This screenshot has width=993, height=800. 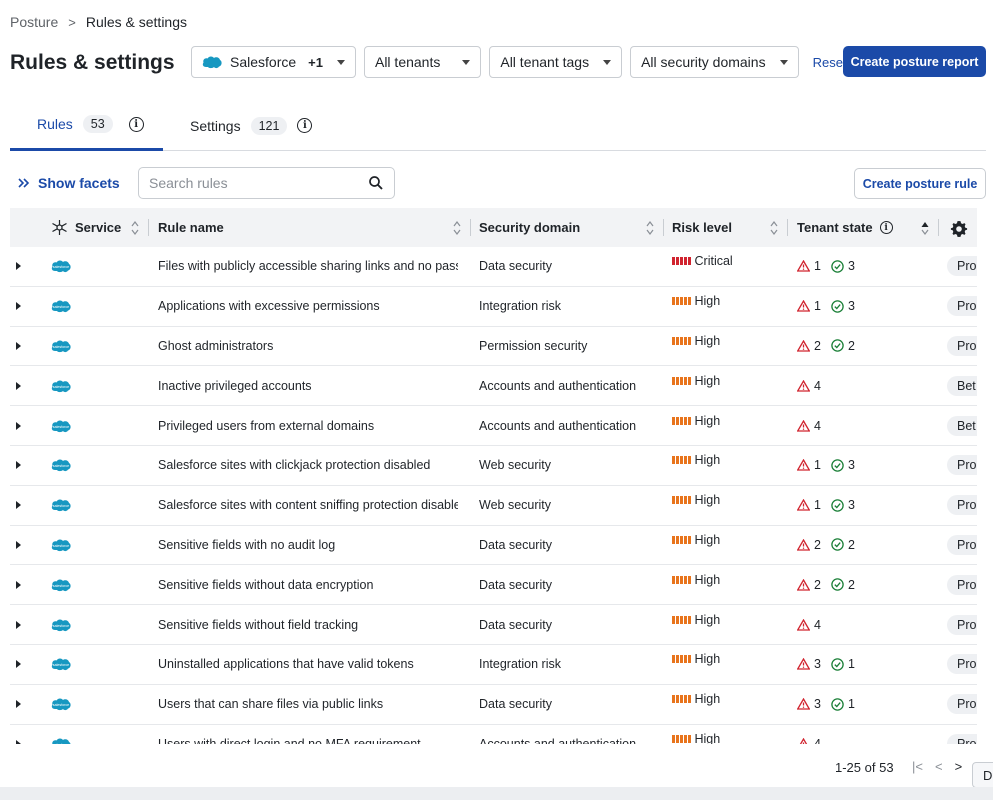 What do you see at coordinates (914, 61) in the screenshot?
I see `create-posture-report-button: Create posture report` at bounding box center [914, 61].